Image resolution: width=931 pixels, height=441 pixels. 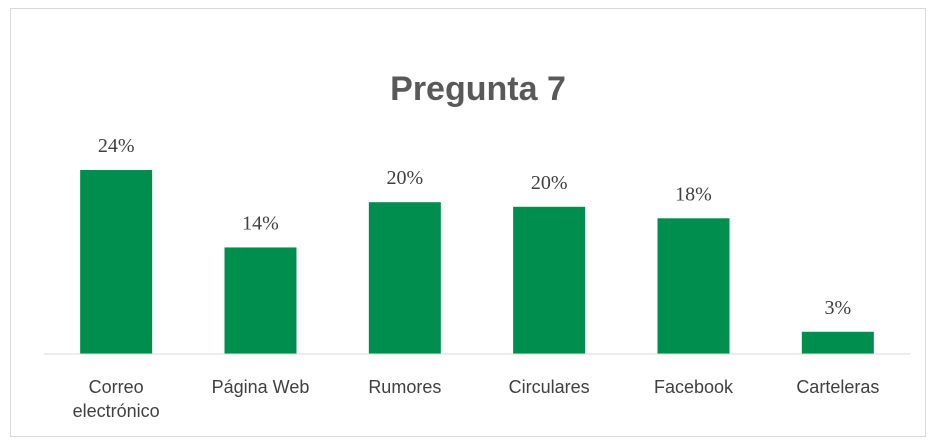 What do you see at coordinates (693, 194) in the screenshot?
I see `data-label: 18%` at bounding box center [693, 194].